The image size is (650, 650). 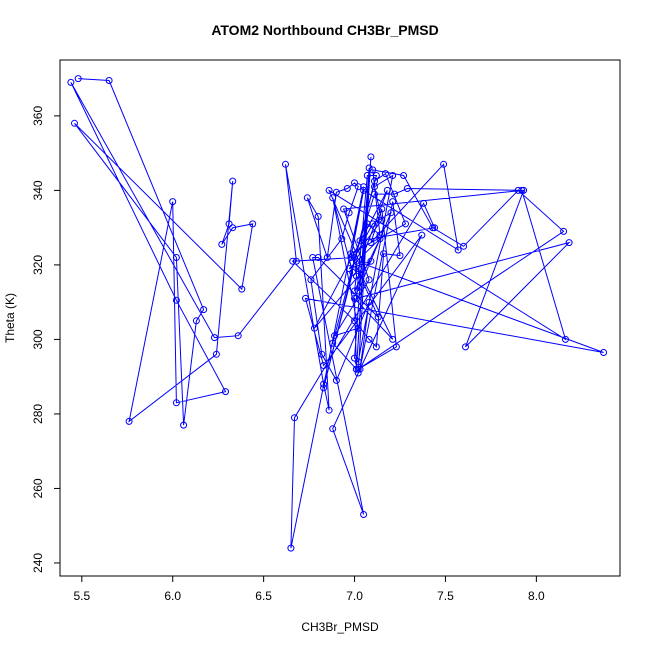 What do you see at coordinates (324, 30) in the screenshot?
I see `chart-title: ATOM2 Northbound CH3Br_PMSD` at bounding box center [324, 30].